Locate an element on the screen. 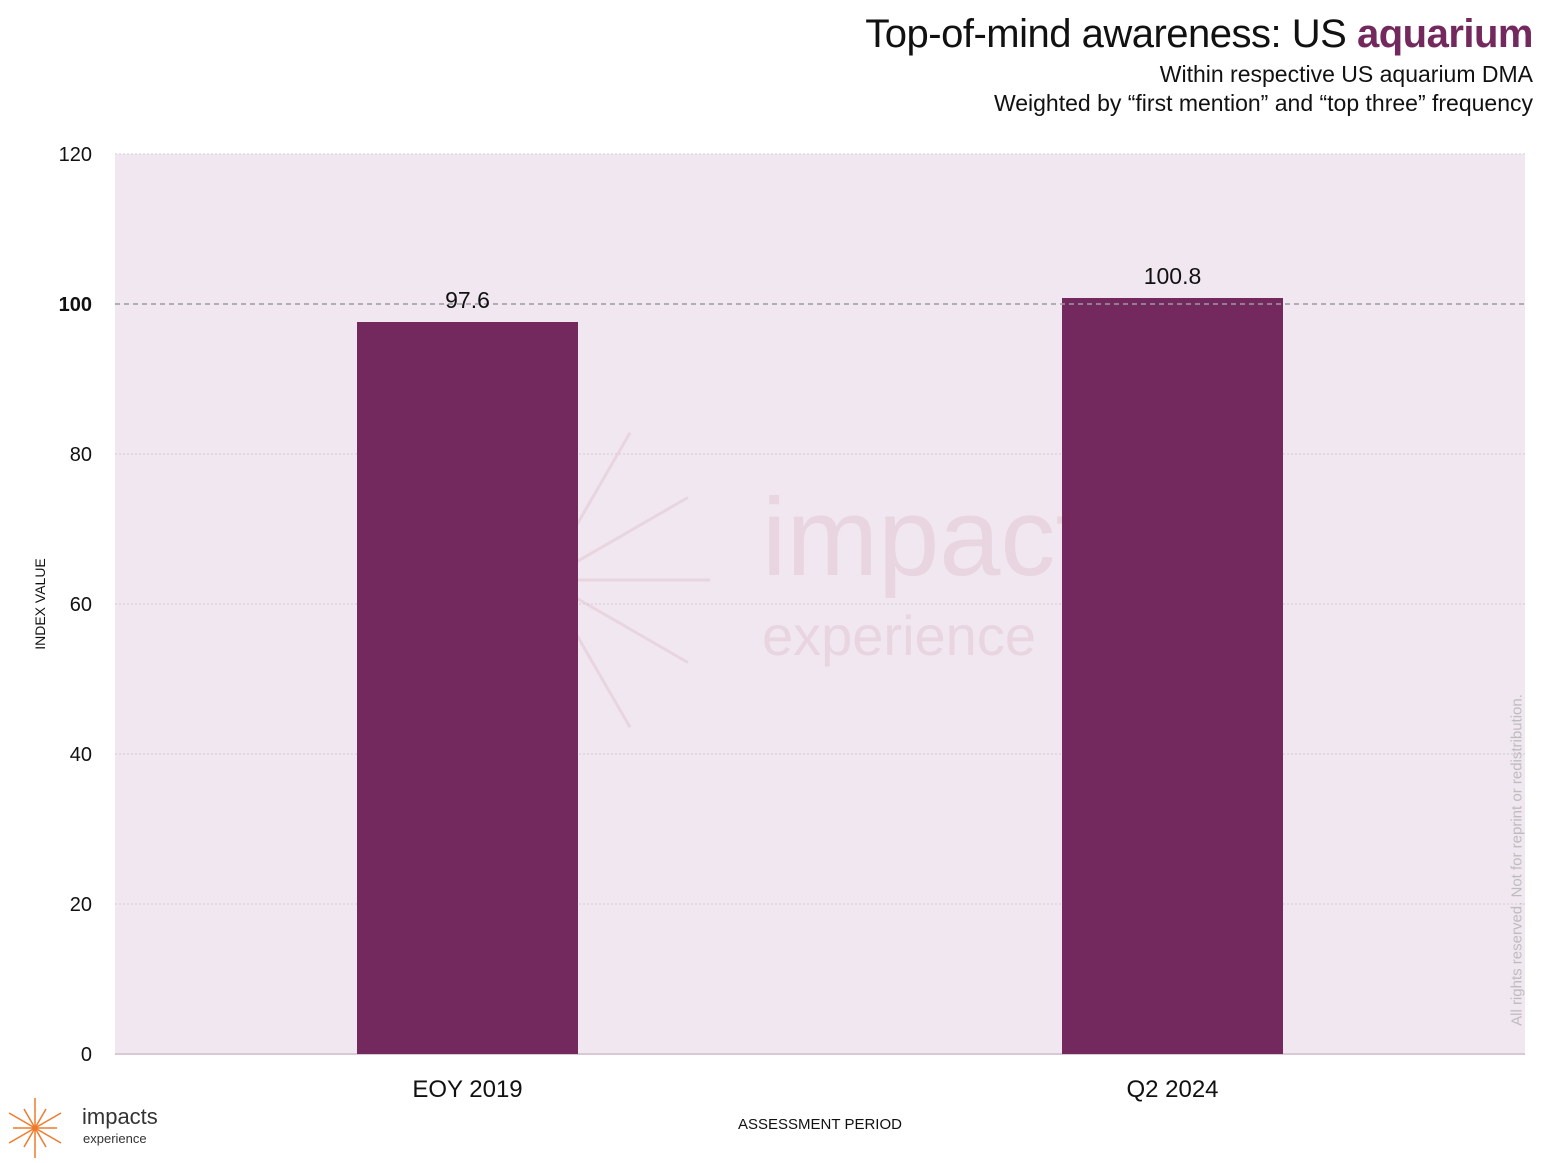  x-axis-label: ASSESSMENT PERIOD is located at coordinates (820, 1124).